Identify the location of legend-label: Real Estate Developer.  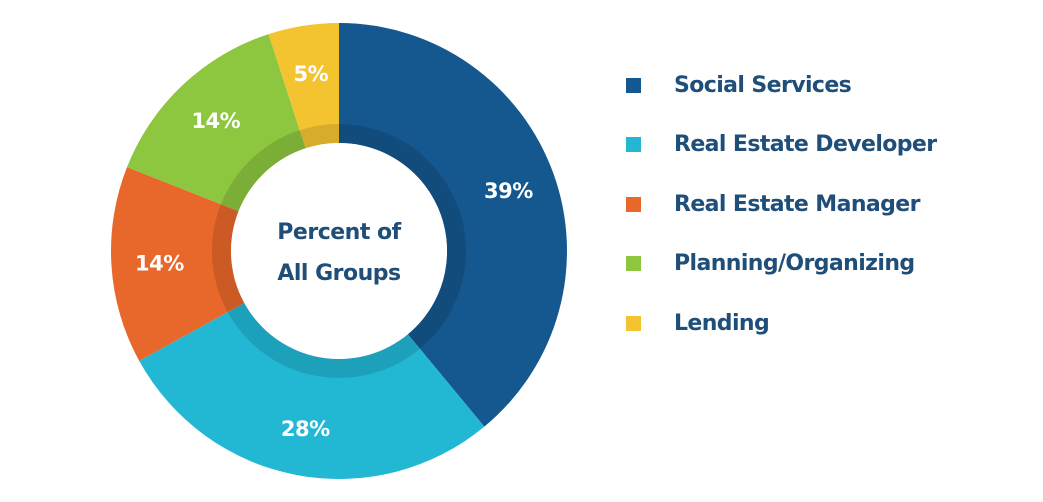
(805, 144).